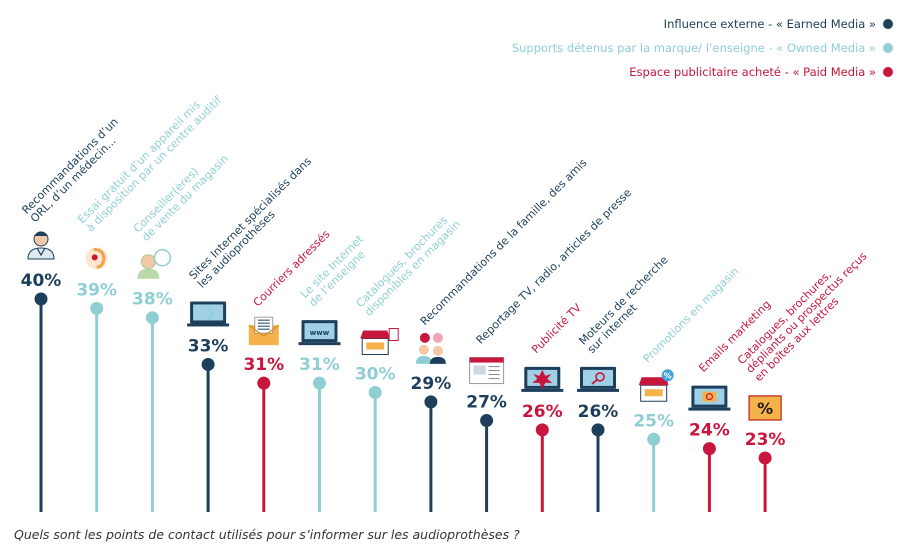 Image resolution: width=907 pixels, height=555 pixels. I want to click on value-label: 38%, so click(152, 300).